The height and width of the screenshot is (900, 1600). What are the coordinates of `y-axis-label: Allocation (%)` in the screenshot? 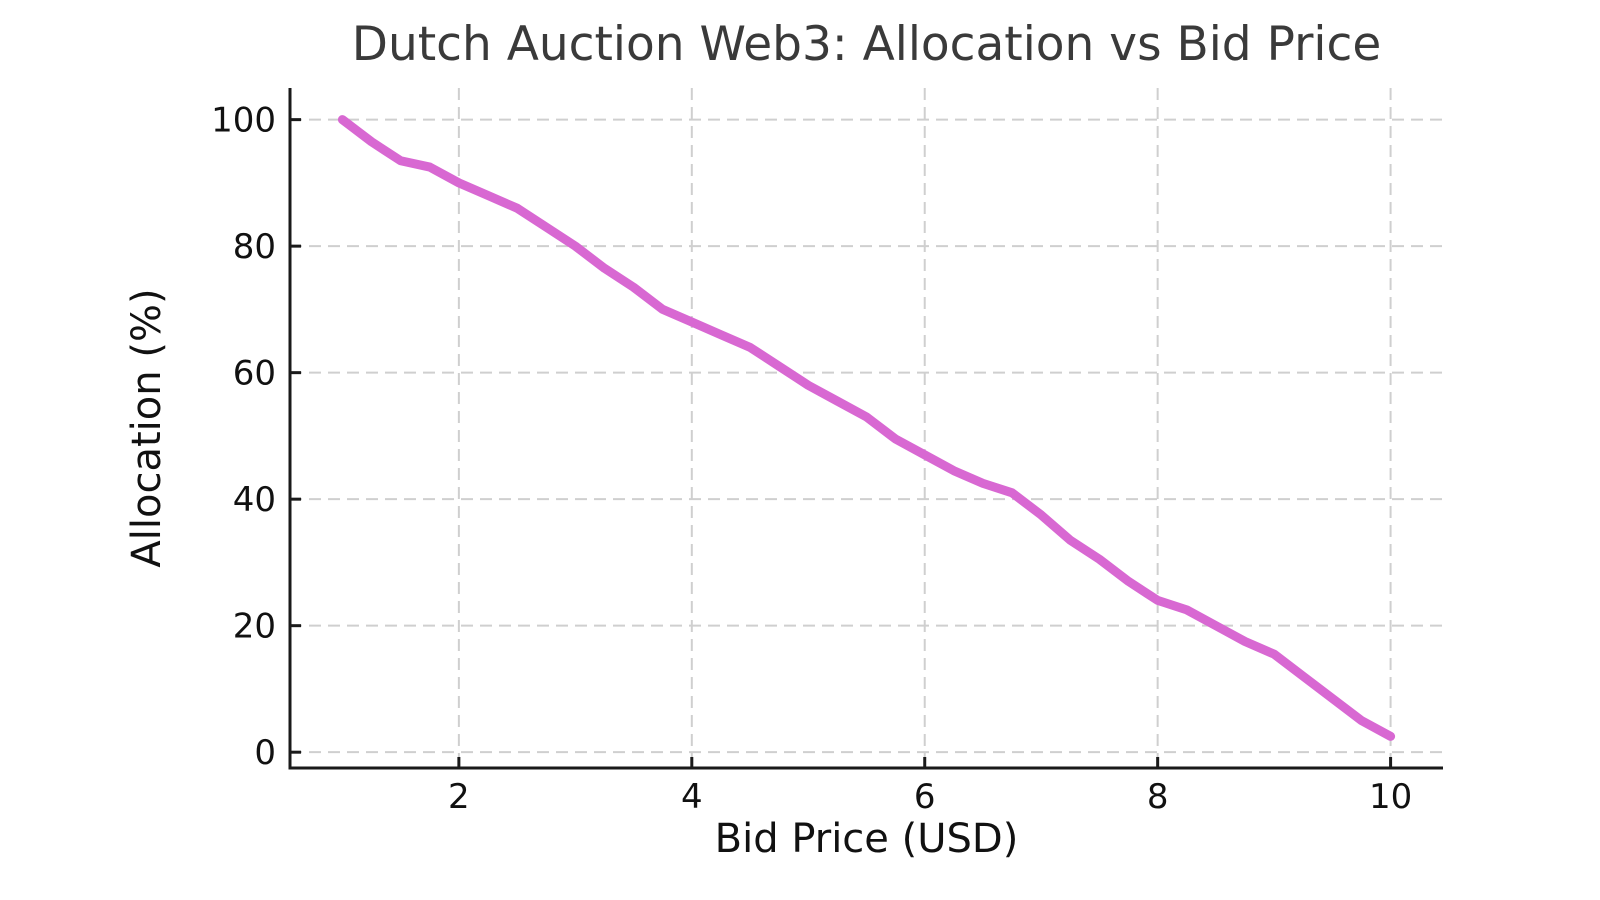 It's located at (147, 427).